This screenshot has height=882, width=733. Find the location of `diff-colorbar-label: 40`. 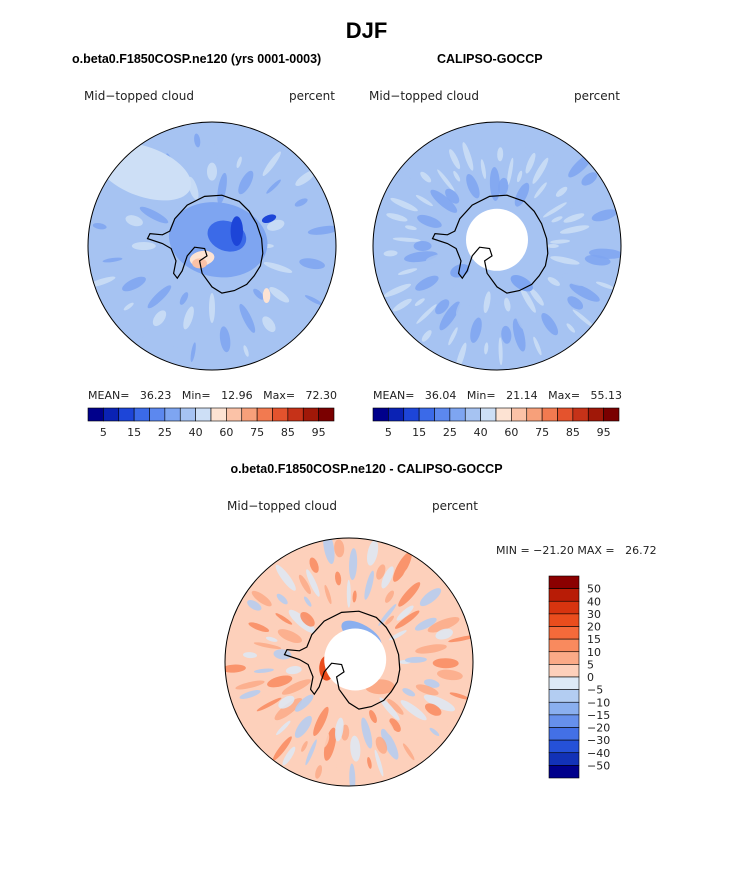

diff-colorbar-label: 40 is located at coordinates (594, 601).